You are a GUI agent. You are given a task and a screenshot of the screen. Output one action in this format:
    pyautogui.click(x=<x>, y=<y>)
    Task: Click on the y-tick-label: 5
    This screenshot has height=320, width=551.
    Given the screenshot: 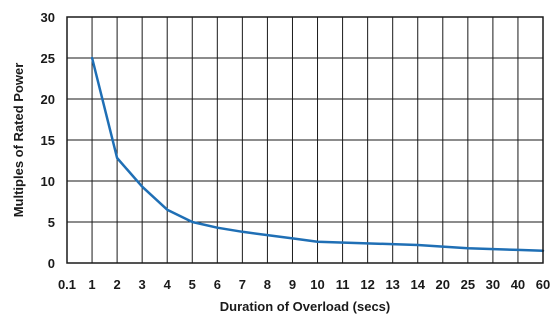 What is the action you would take?
    pyautogui.click(x=51, y=222)
    